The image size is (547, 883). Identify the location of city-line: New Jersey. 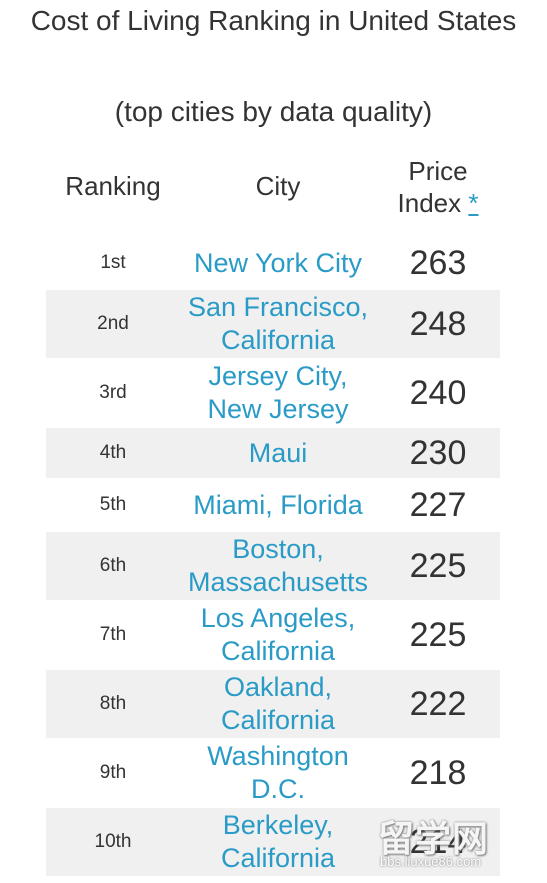
(278, 409).